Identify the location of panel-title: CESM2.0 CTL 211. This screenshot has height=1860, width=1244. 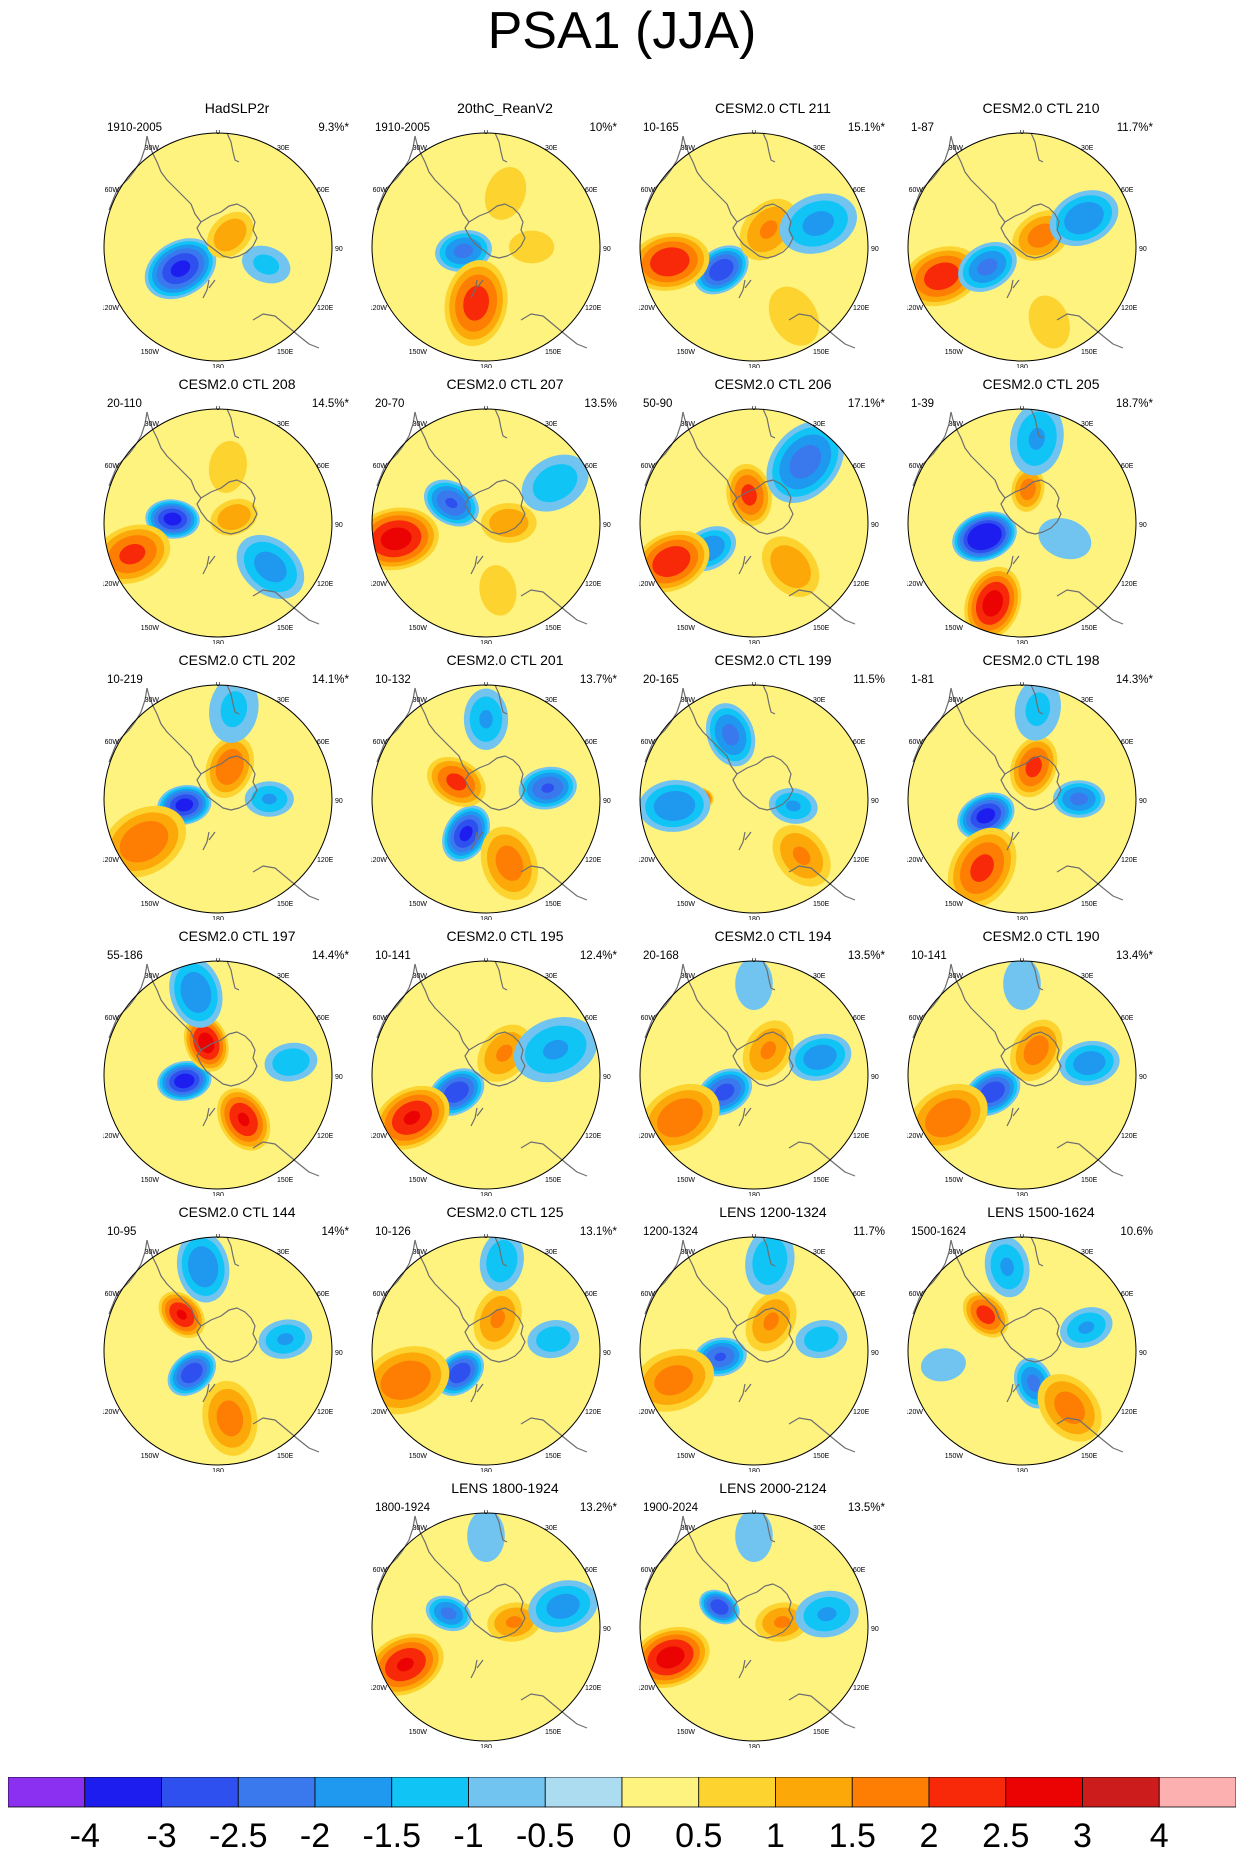
(773, 108).